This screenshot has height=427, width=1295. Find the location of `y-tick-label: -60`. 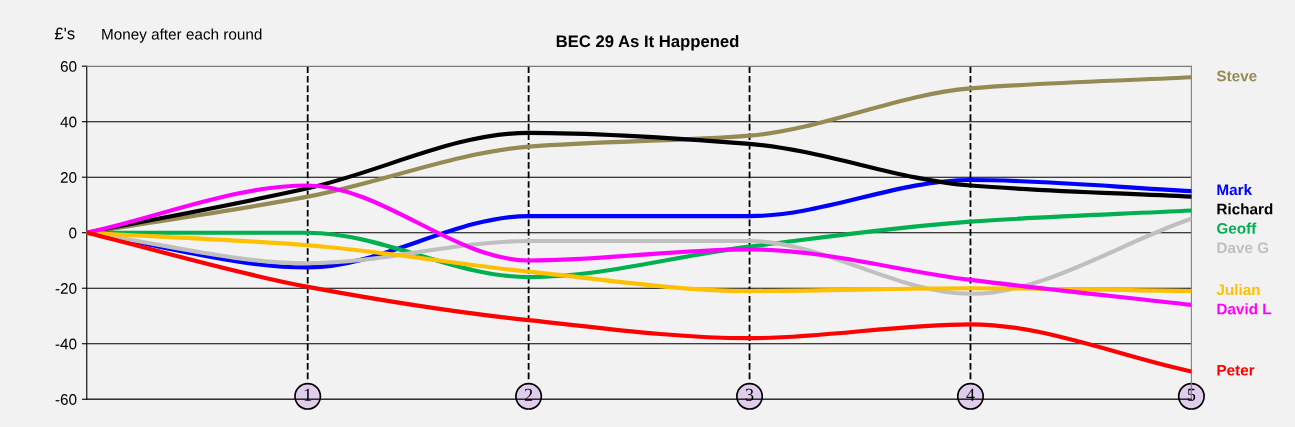

y-tick-label: -60 is located at coordinates (66, 399).